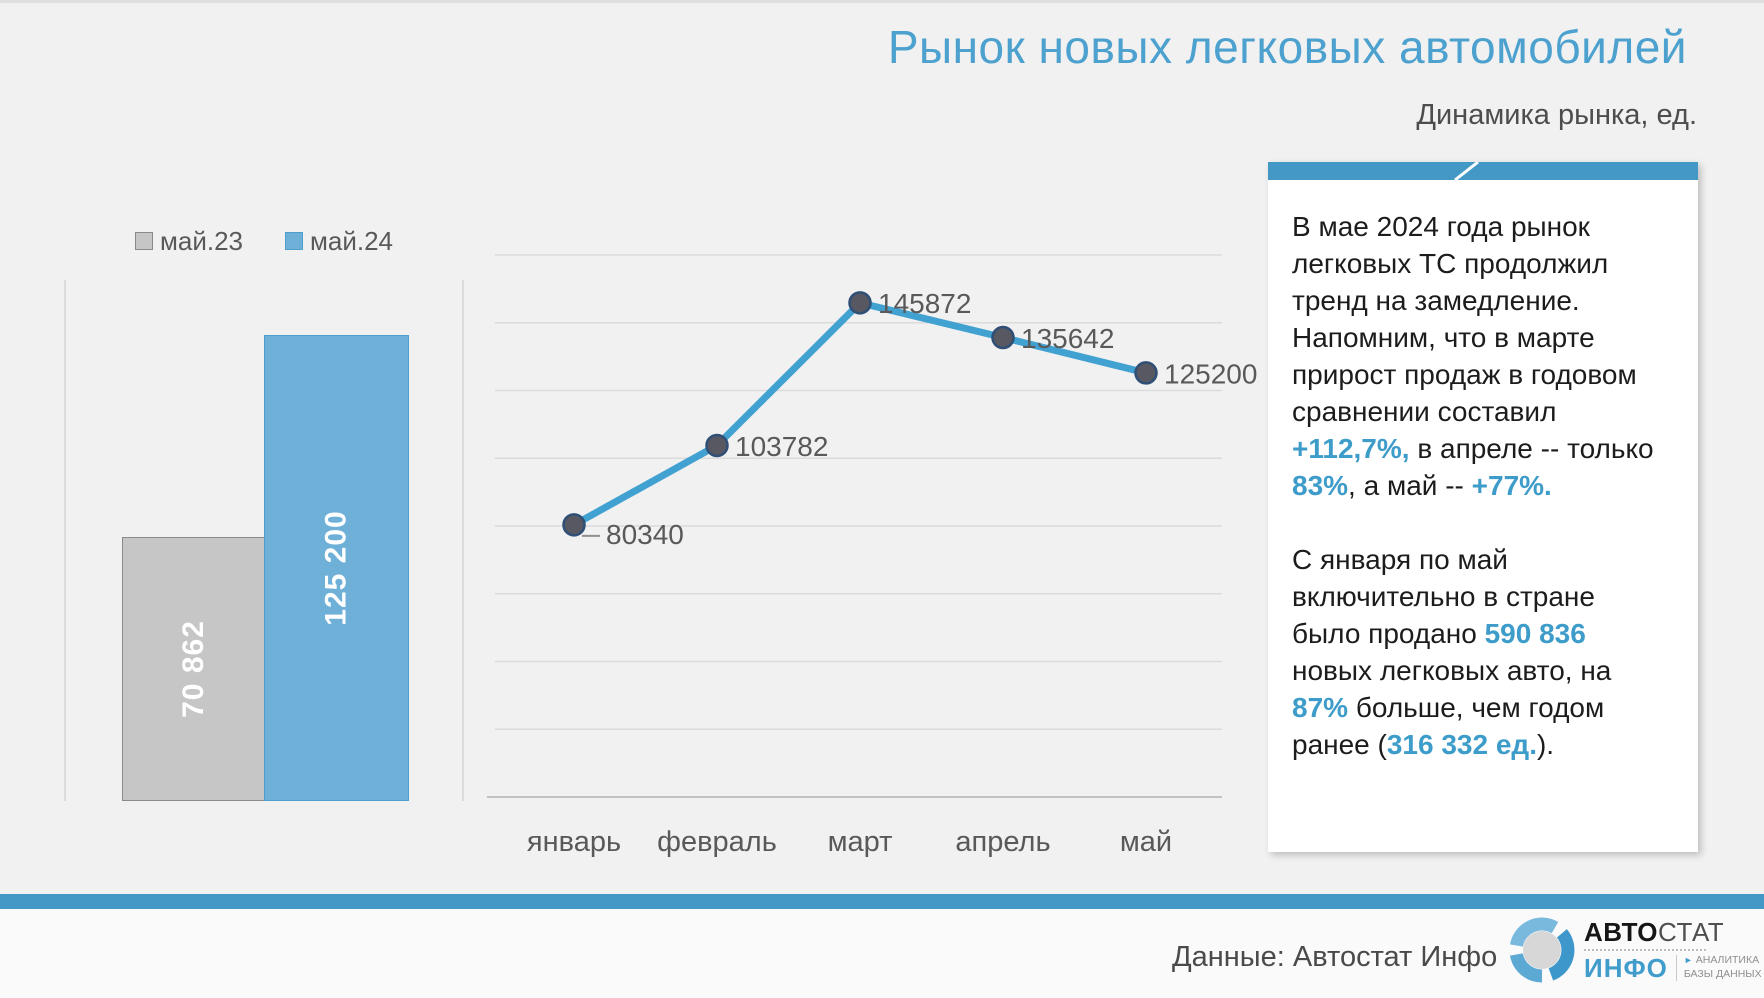 The width and height of the screenshot is (1764, 998). Describe the element at coordinates (645, 534) in the screenshot. I see `data-label: 80340` at that location.